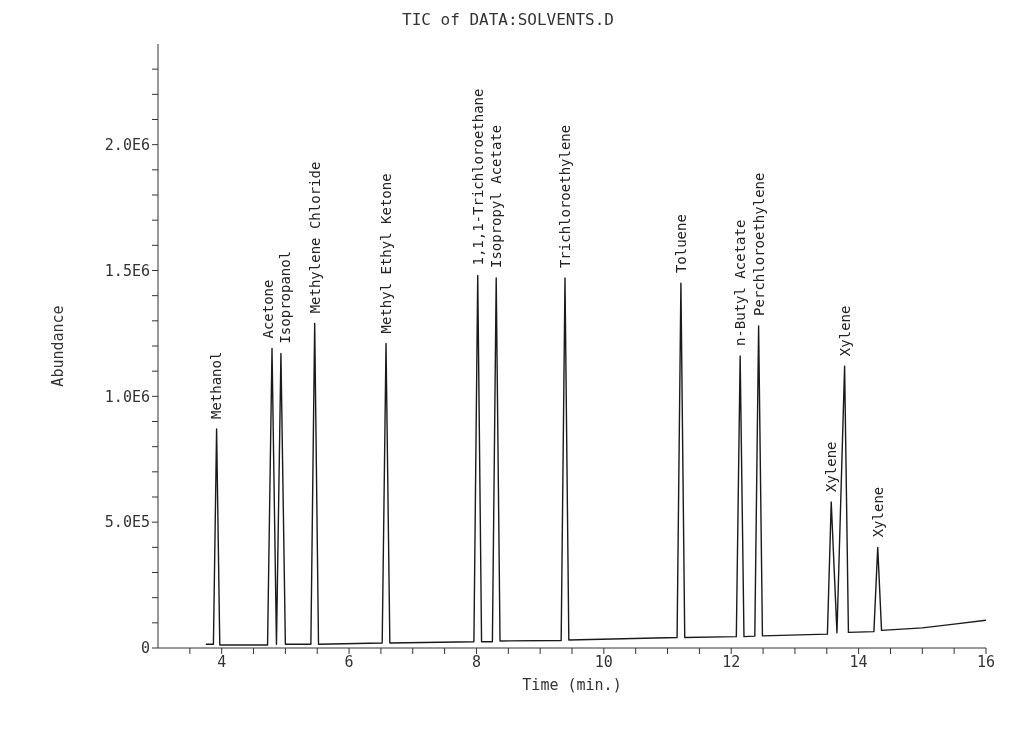  Describe the element at coordinates (222, 661) in the screenshot. I see `x-tick-label: 4` at that location.